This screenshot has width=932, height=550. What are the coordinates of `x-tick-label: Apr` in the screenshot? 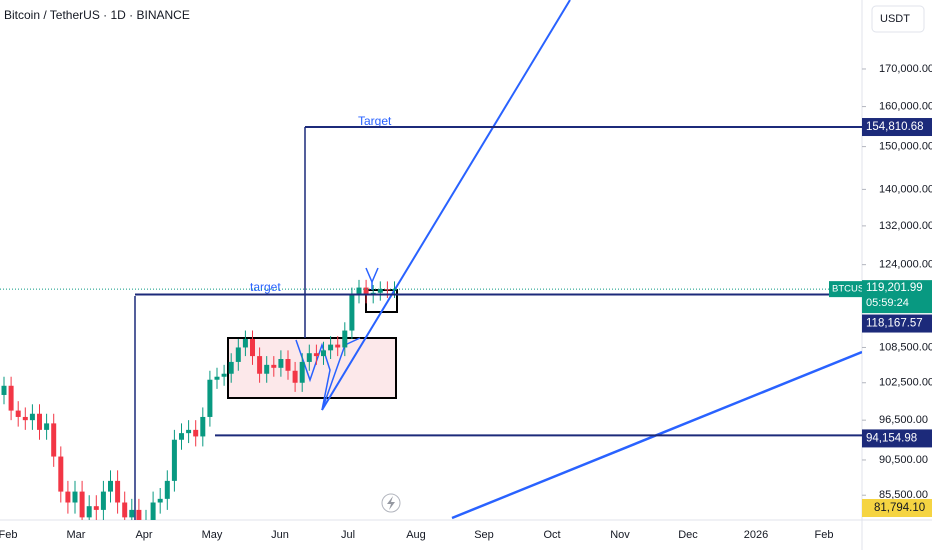 It's located at (143, 535).